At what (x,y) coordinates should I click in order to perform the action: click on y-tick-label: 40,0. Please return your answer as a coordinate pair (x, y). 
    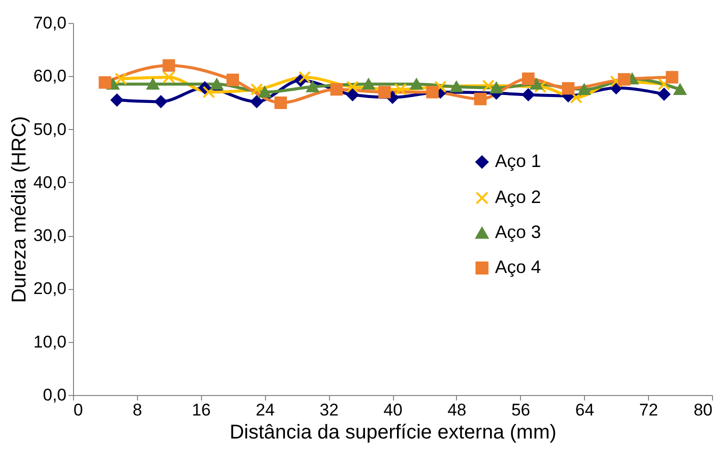
    Looking at the image, I should click on (49, 182).